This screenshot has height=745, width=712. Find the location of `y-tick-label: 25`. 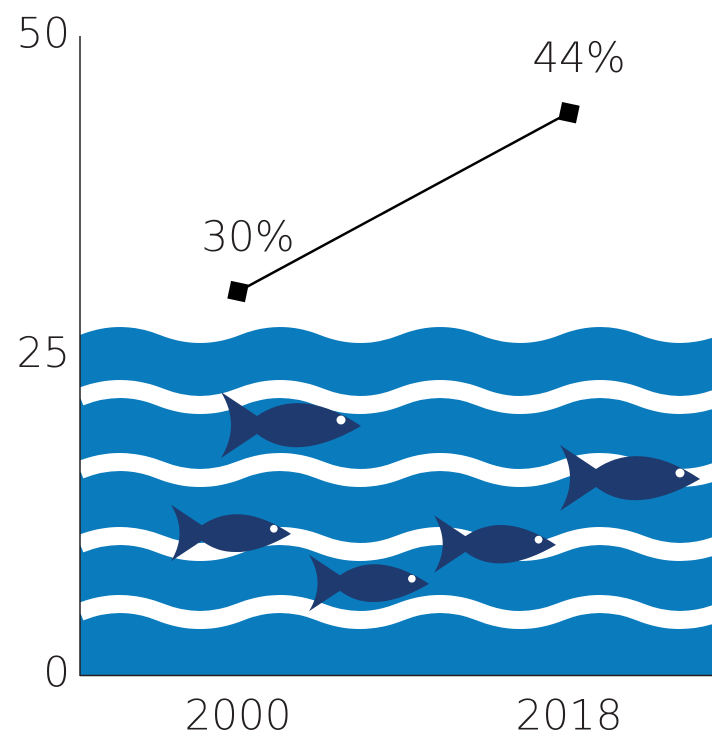

y-tick-label: 25 is located at coordinates (43, 352).